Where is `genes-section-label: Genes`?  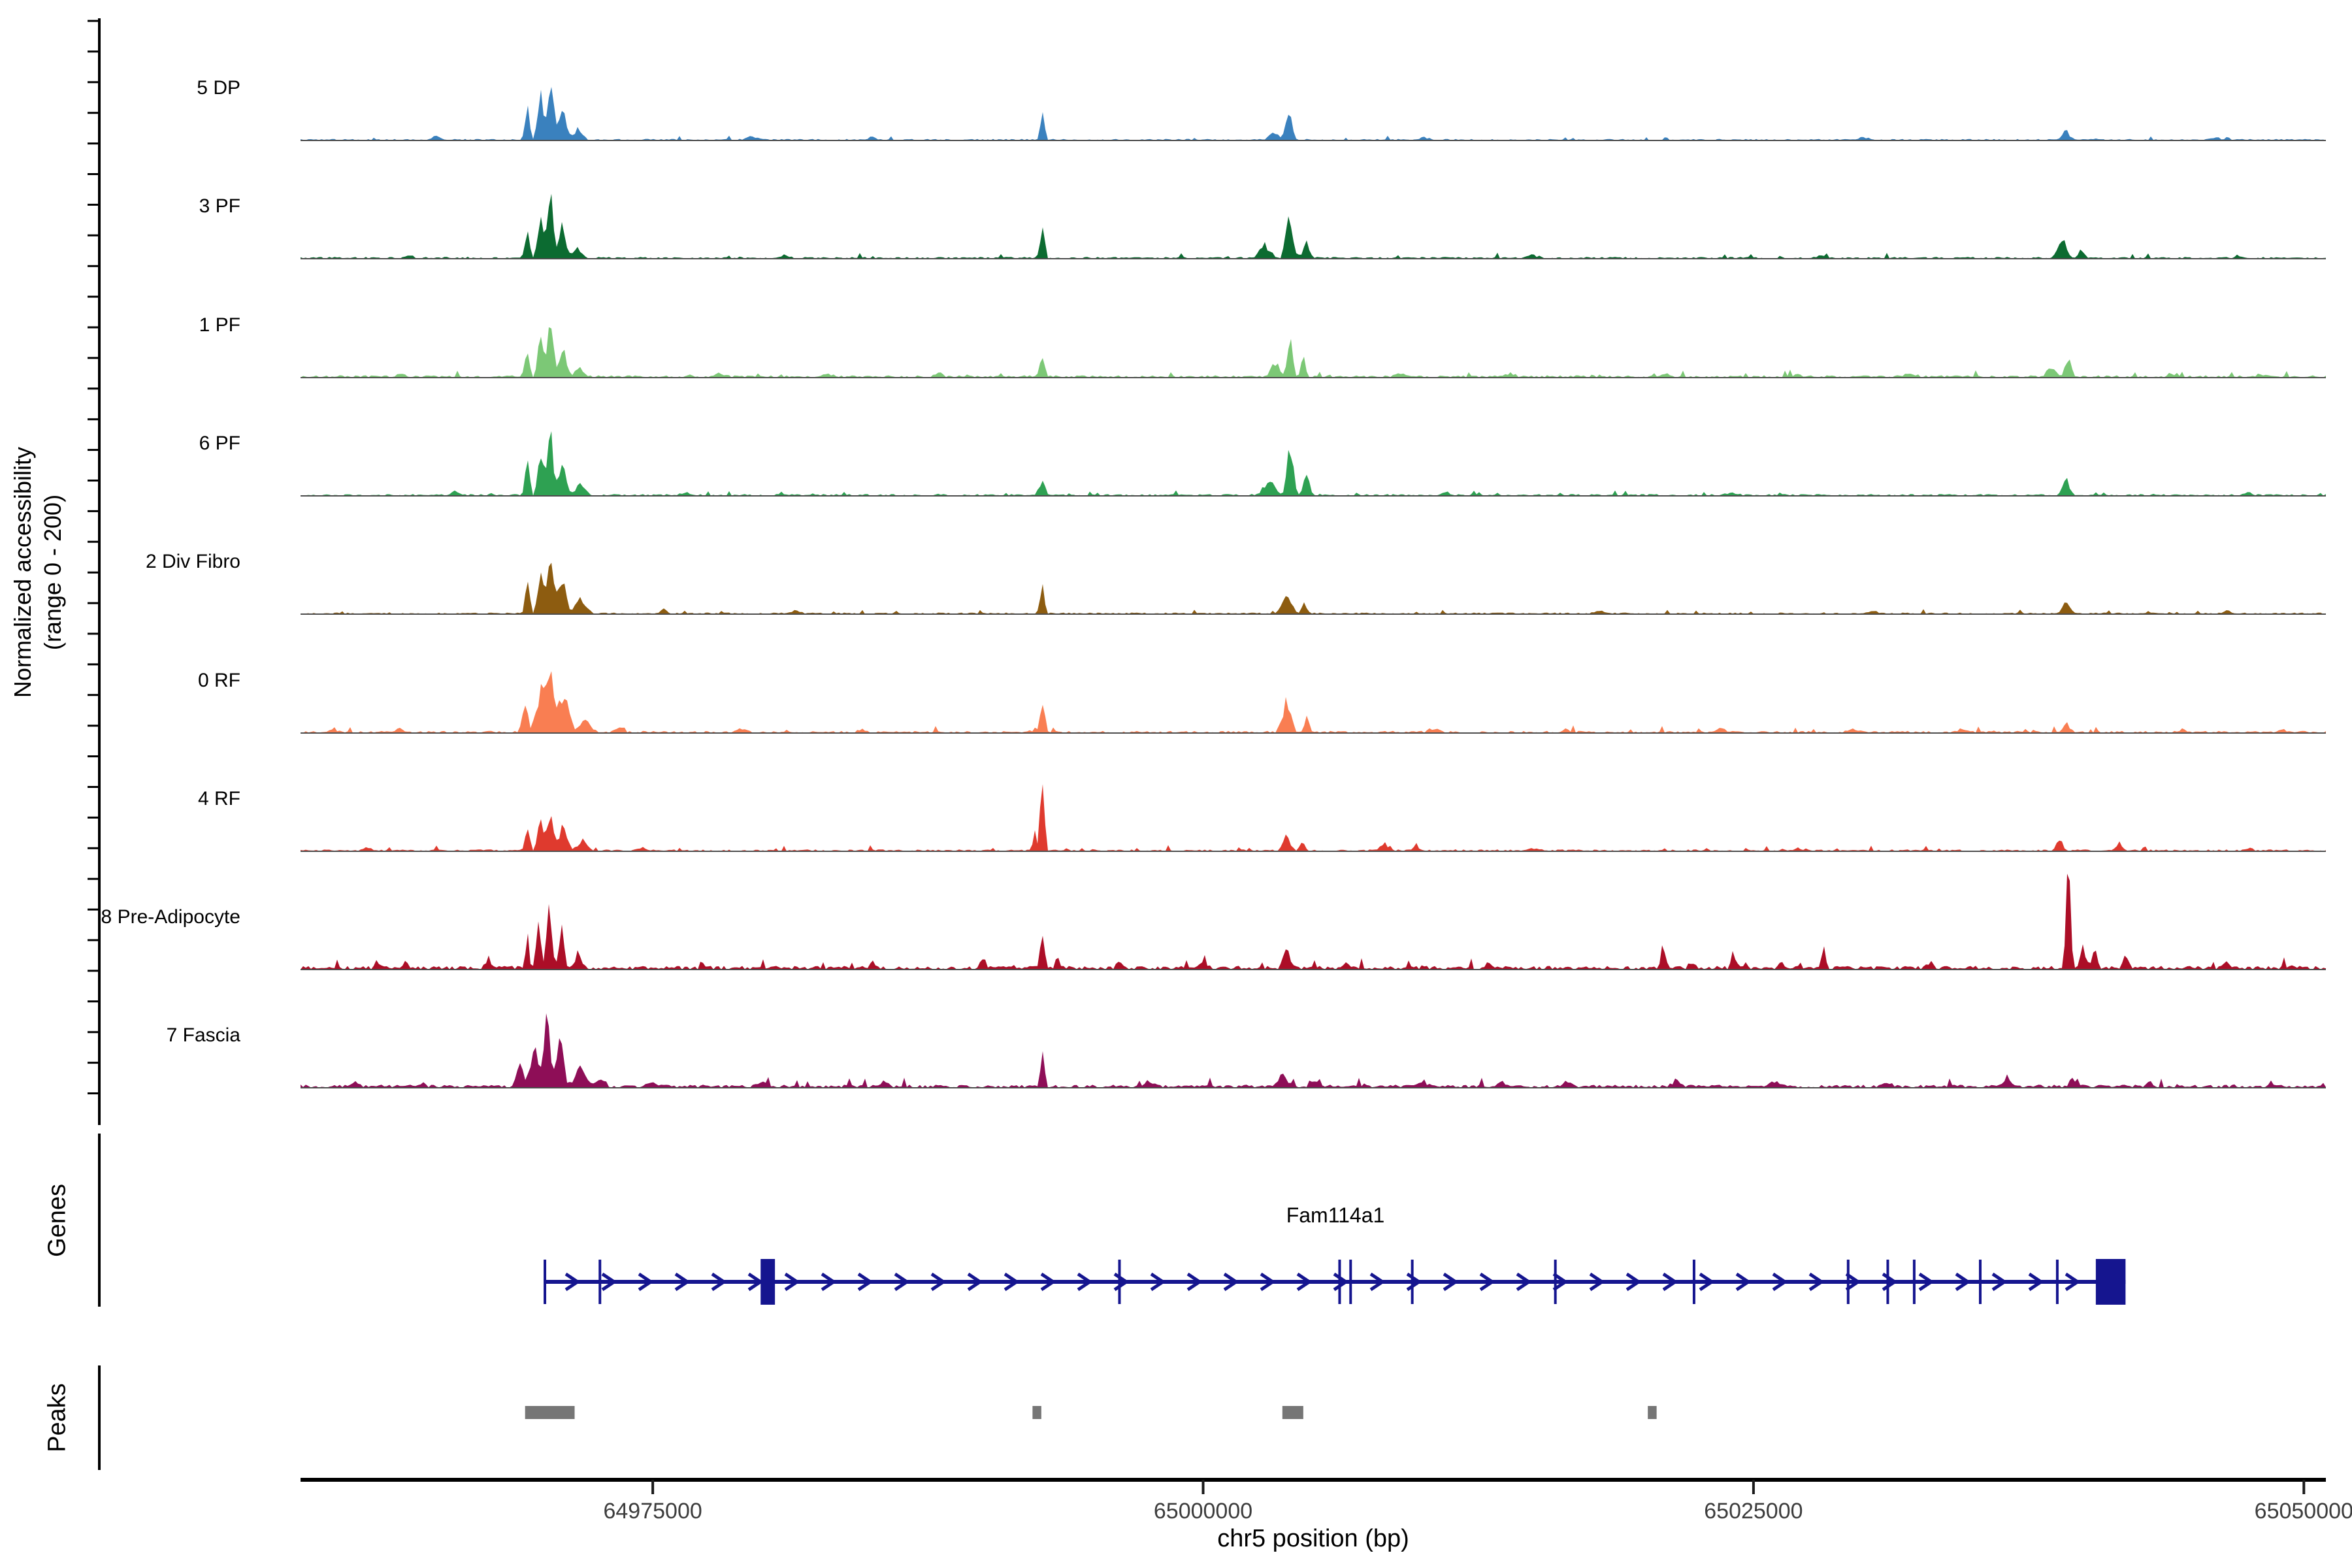 genes-section-label: Genes is located at coordinates (57, 1220).